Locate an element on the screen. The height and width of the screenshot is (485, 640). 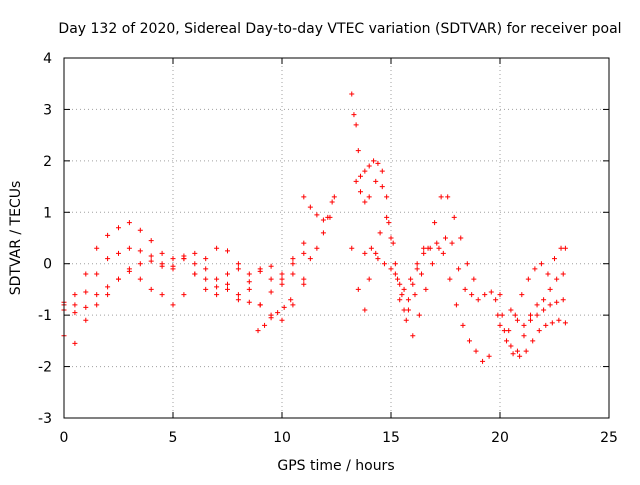
y-tick-label: 4 is located at coordinates (47, 59).